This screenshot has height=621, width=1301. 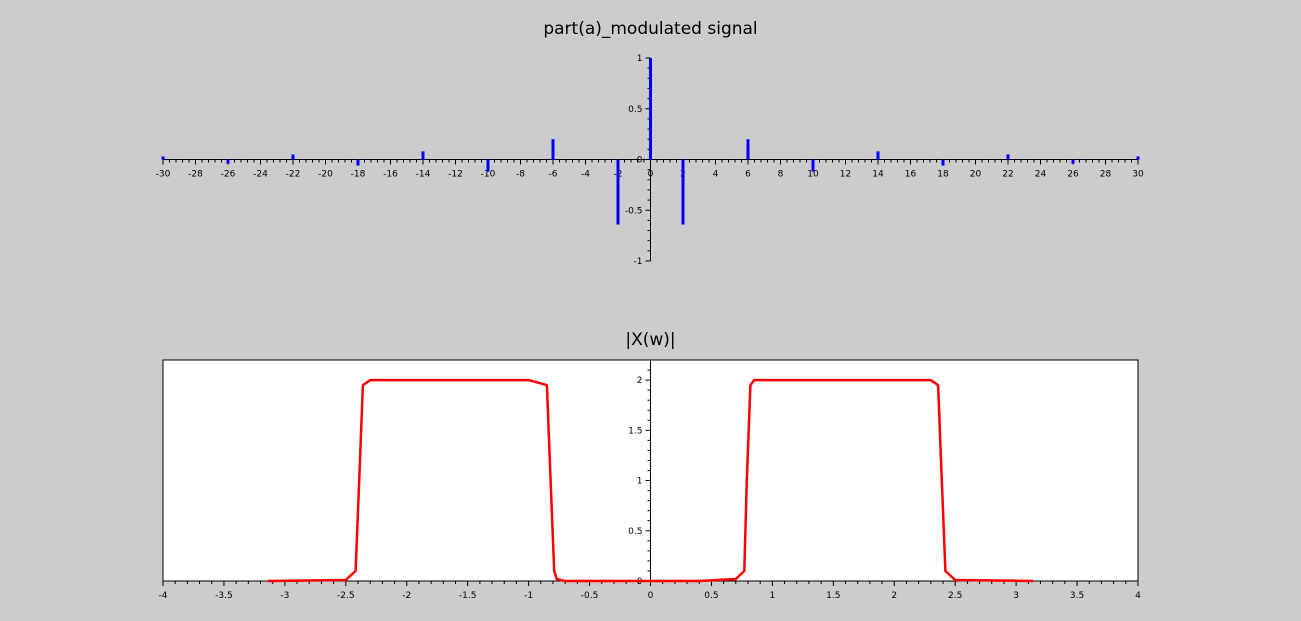 I want to click on x-tick-label: 3.5, so click(x=1077, y=596).